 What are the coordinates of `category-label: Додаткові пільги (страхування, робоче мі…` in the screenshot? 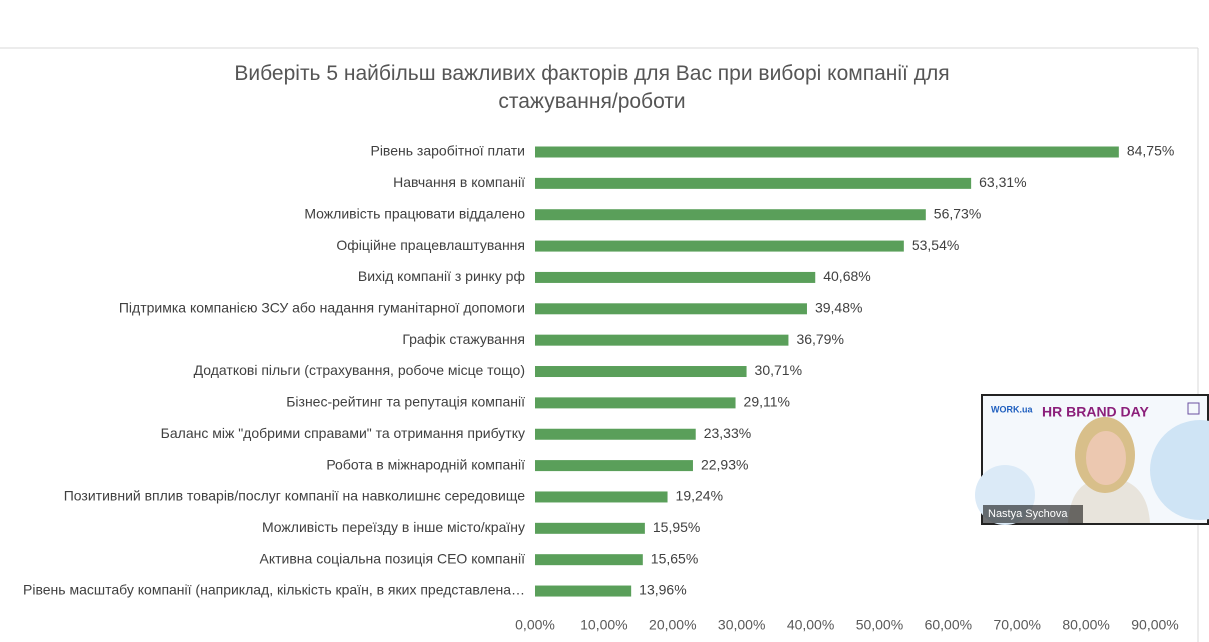 It's located at (359, 370).